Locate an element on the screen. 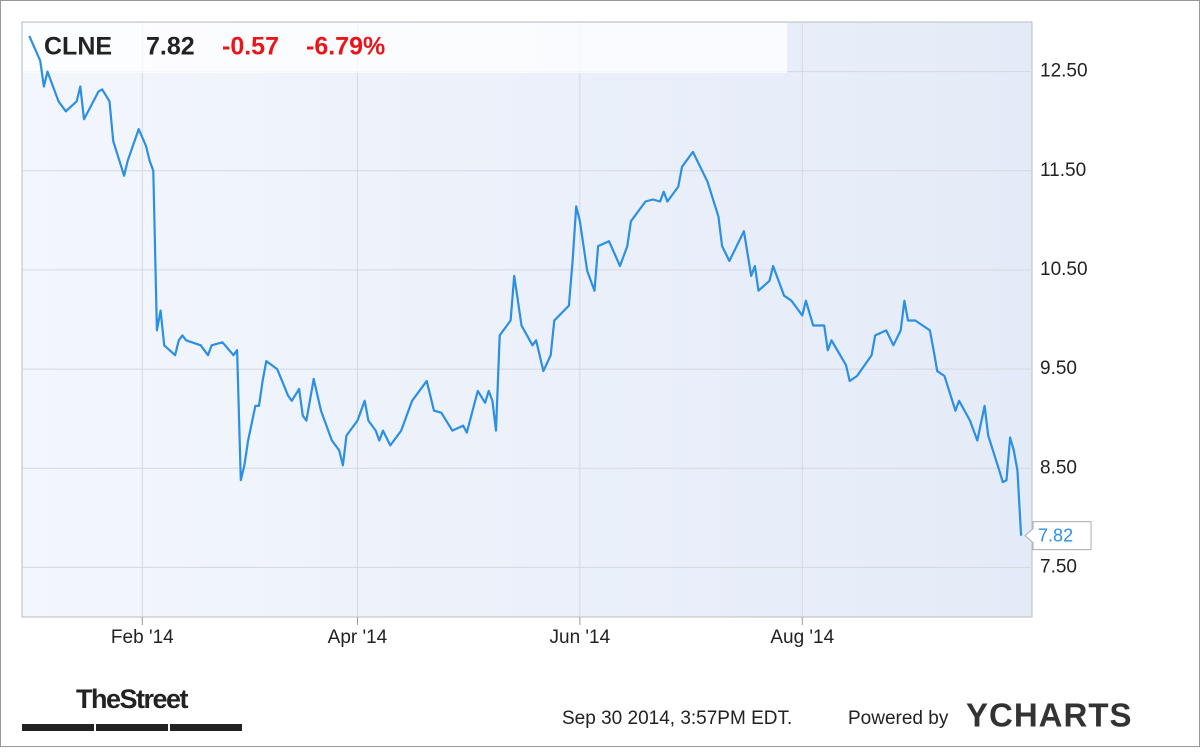 The height and width of the screenshot is (752, 1200). x-tick-label: Jun '14 is located at coordinates (580, 637).